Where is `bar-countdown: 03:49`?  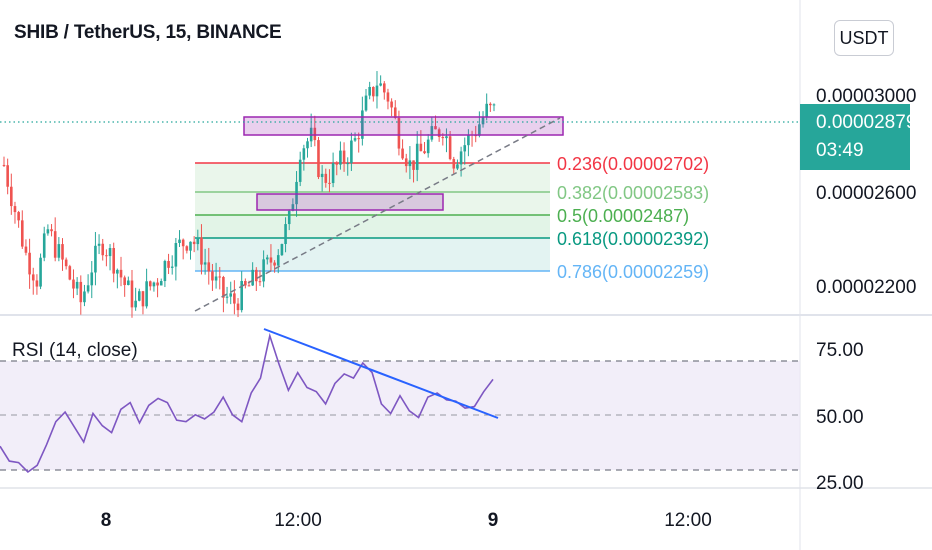
bar-countdown: 03:49 is located at coordinates (840, 150).